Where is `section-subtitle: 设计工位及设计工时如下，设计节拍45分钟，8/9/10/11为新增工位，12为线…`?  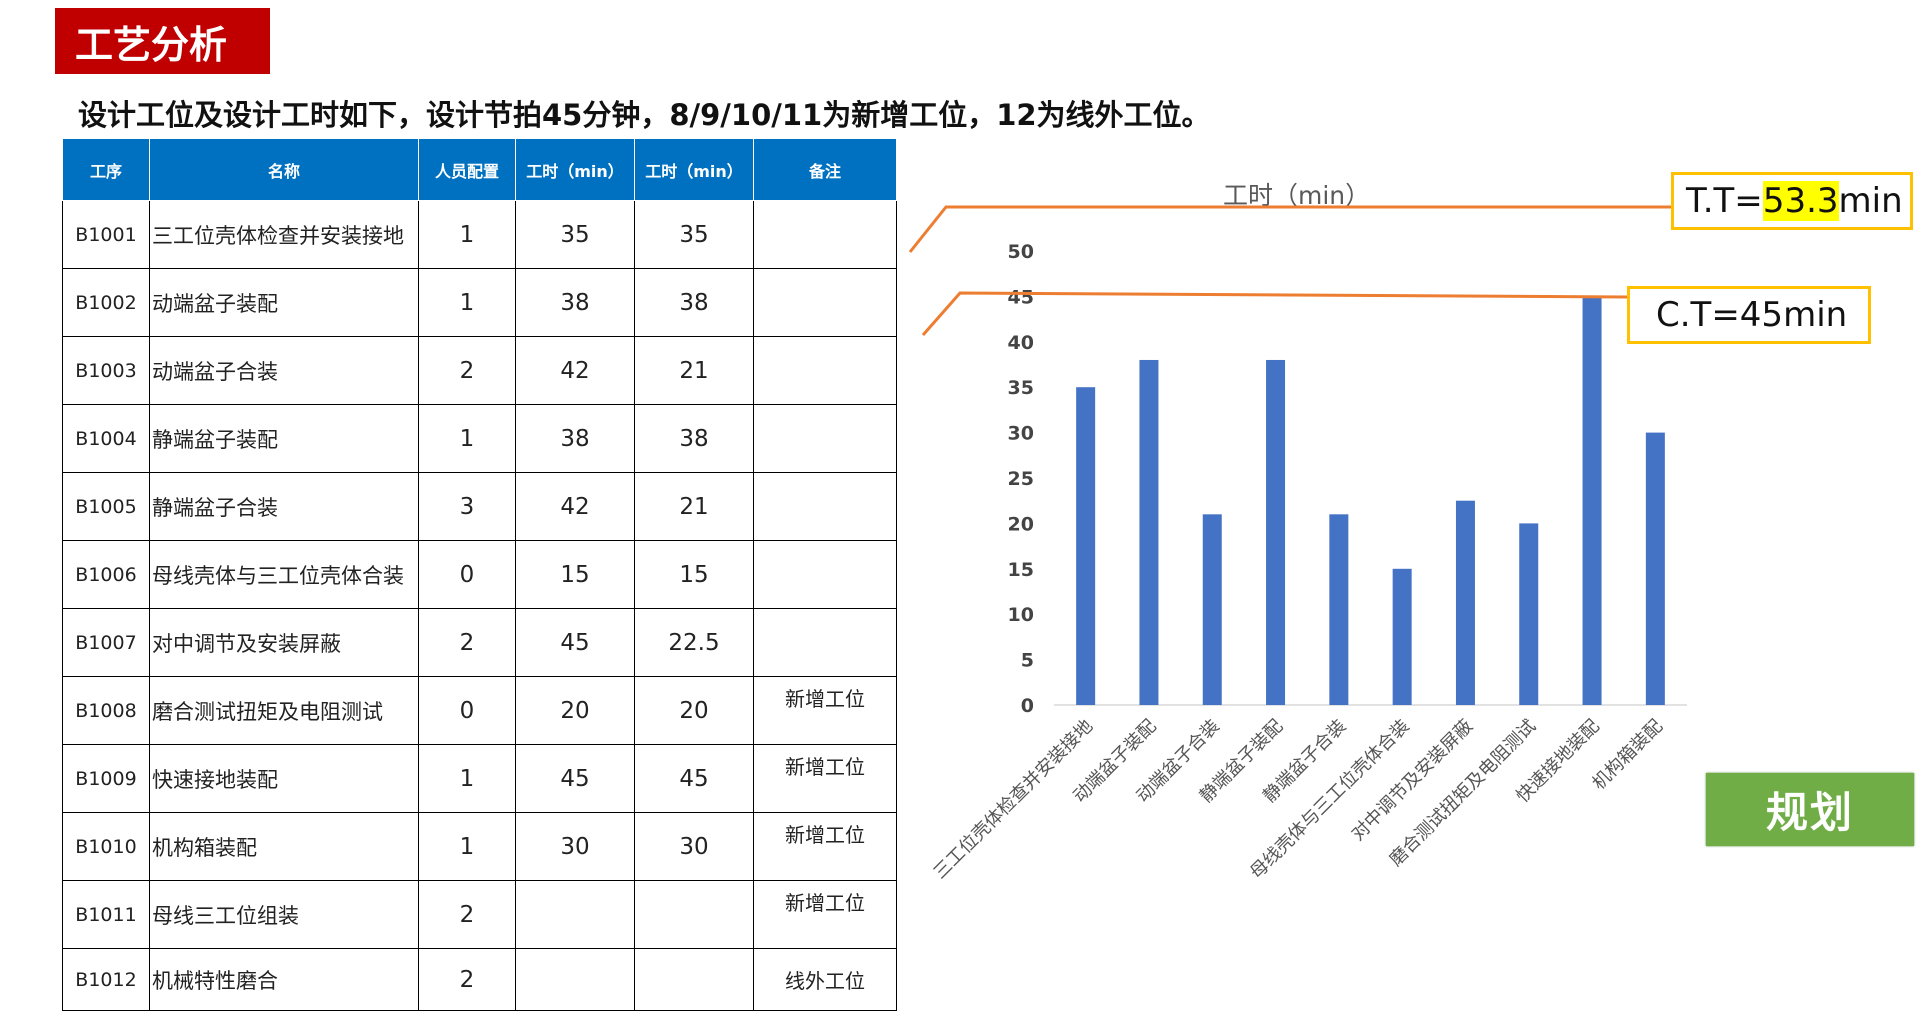
section-subtitle: 设计工位及设计工时如下，设计节拍45分钟，8/9/10/11为新增工位，12为线… is located at coordinates (644, 115).